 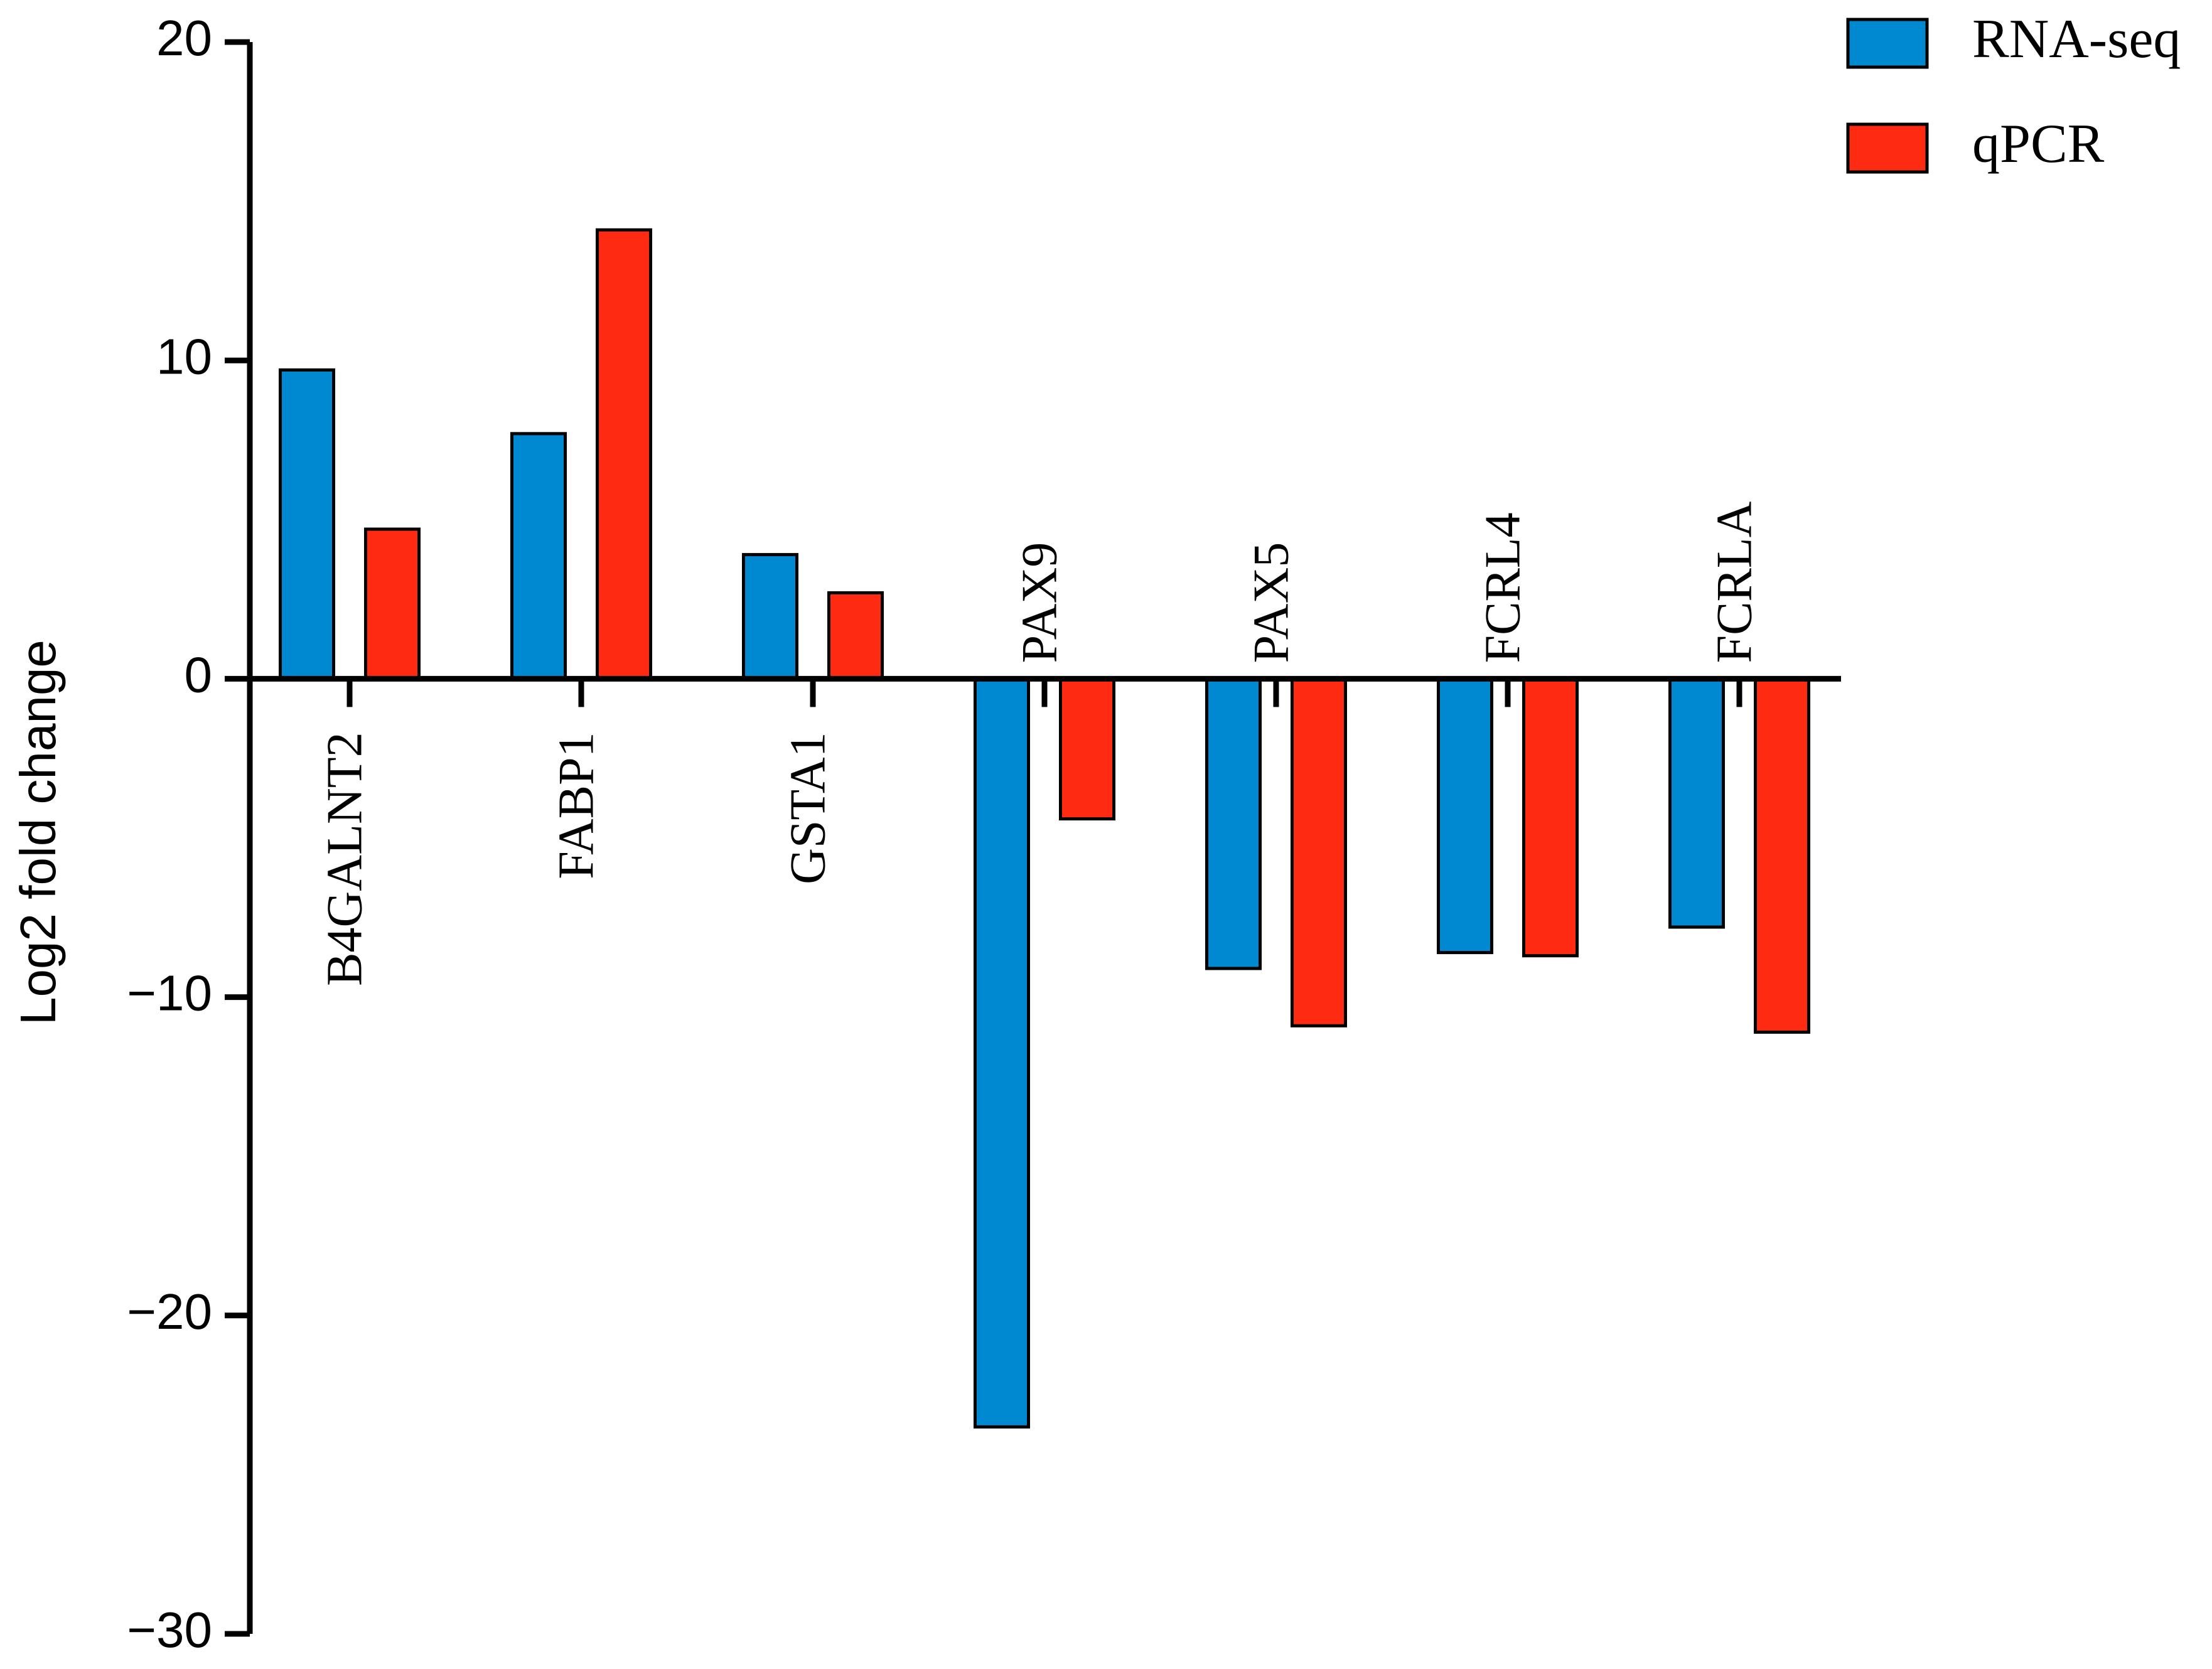 I want to click on y-tick-label: 0, so click(x=199, y=675).